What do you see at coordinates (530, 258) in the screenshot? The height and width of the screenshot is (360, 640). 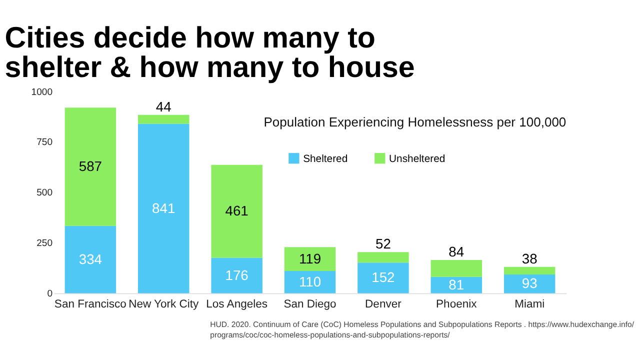 I see `data-label: 38` at bounding box center [530, 258].